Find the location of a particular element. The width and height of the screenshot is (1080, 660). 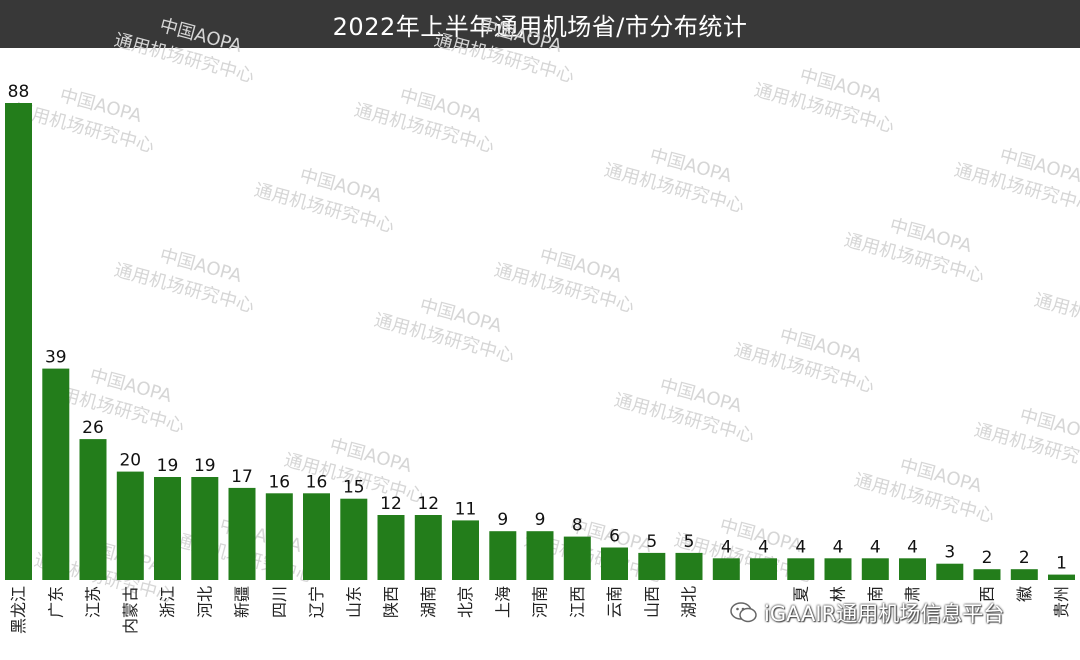

category-label: 肃 is located at coordinates (912, 594).